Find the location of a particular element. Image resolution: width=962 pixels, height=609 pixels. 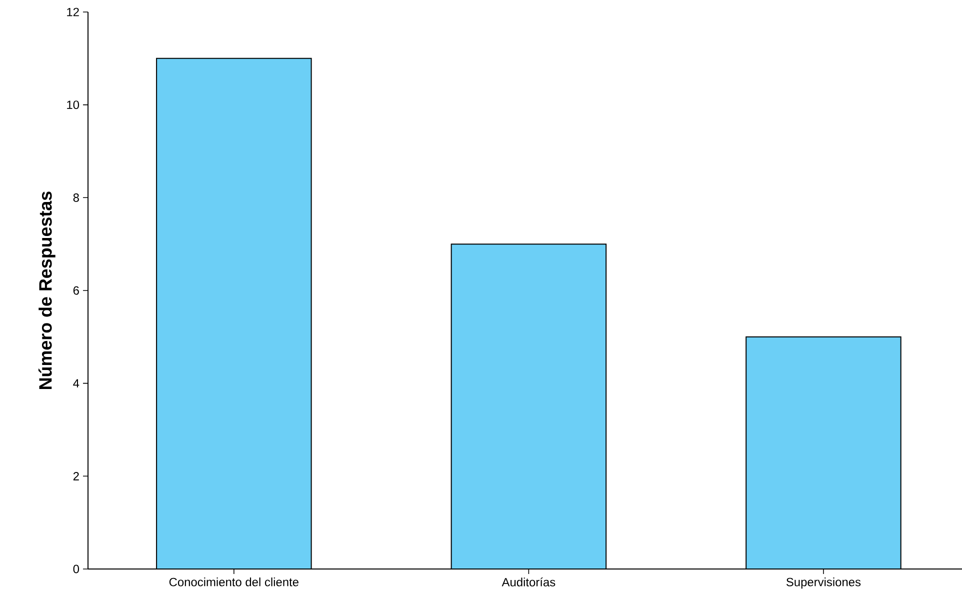

y-tick-label: 10 is located at coordinates (73, 105).